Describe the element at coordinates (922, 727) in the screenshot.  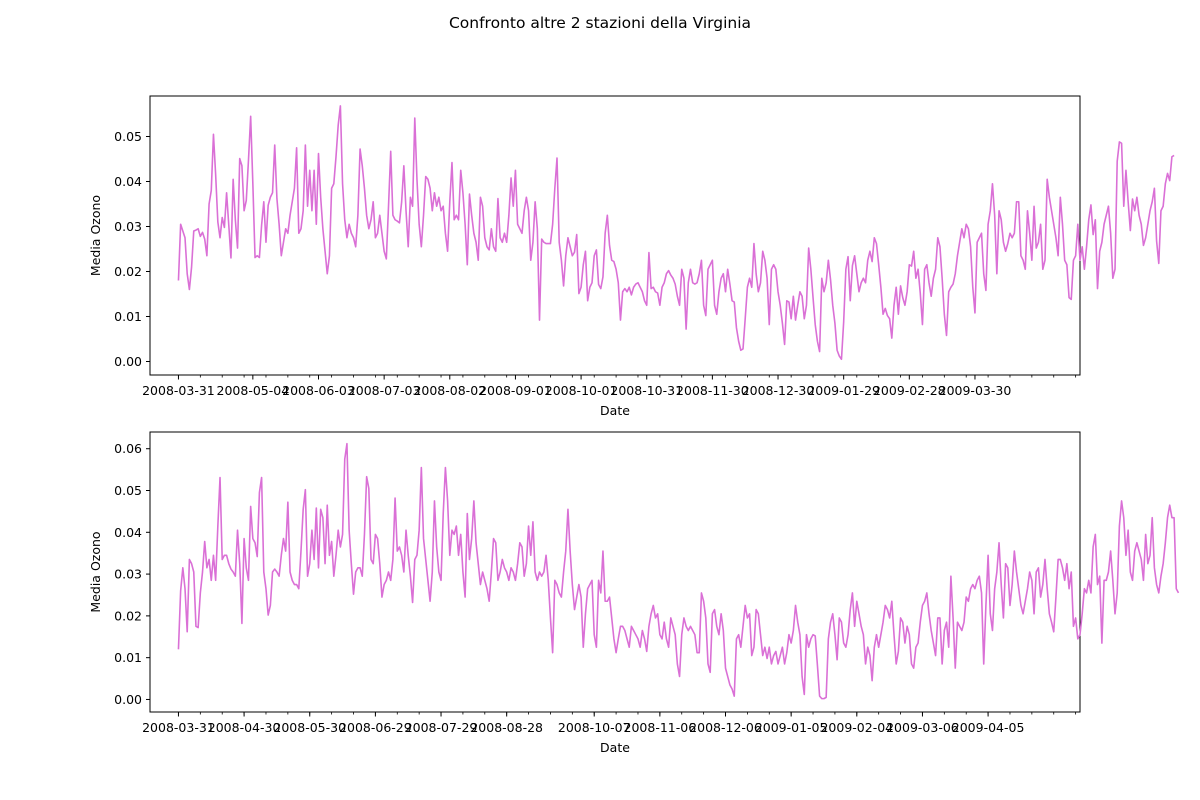
I see `x-tick-label: 2009-03-06` at that location.